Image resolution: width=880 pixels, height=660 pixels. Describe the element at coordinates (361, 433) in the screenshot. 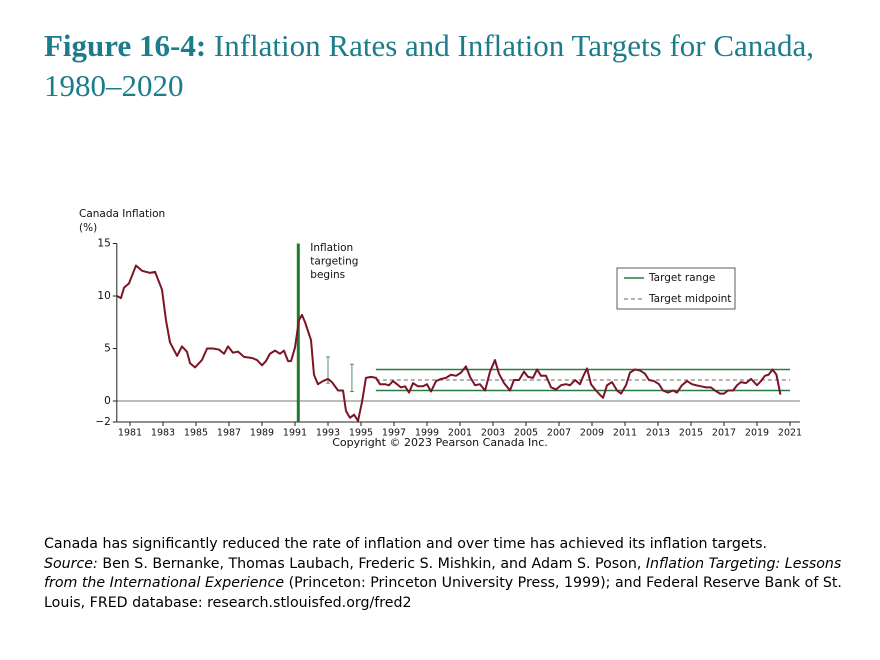

I see `x-tick-label: 1995` at that location.